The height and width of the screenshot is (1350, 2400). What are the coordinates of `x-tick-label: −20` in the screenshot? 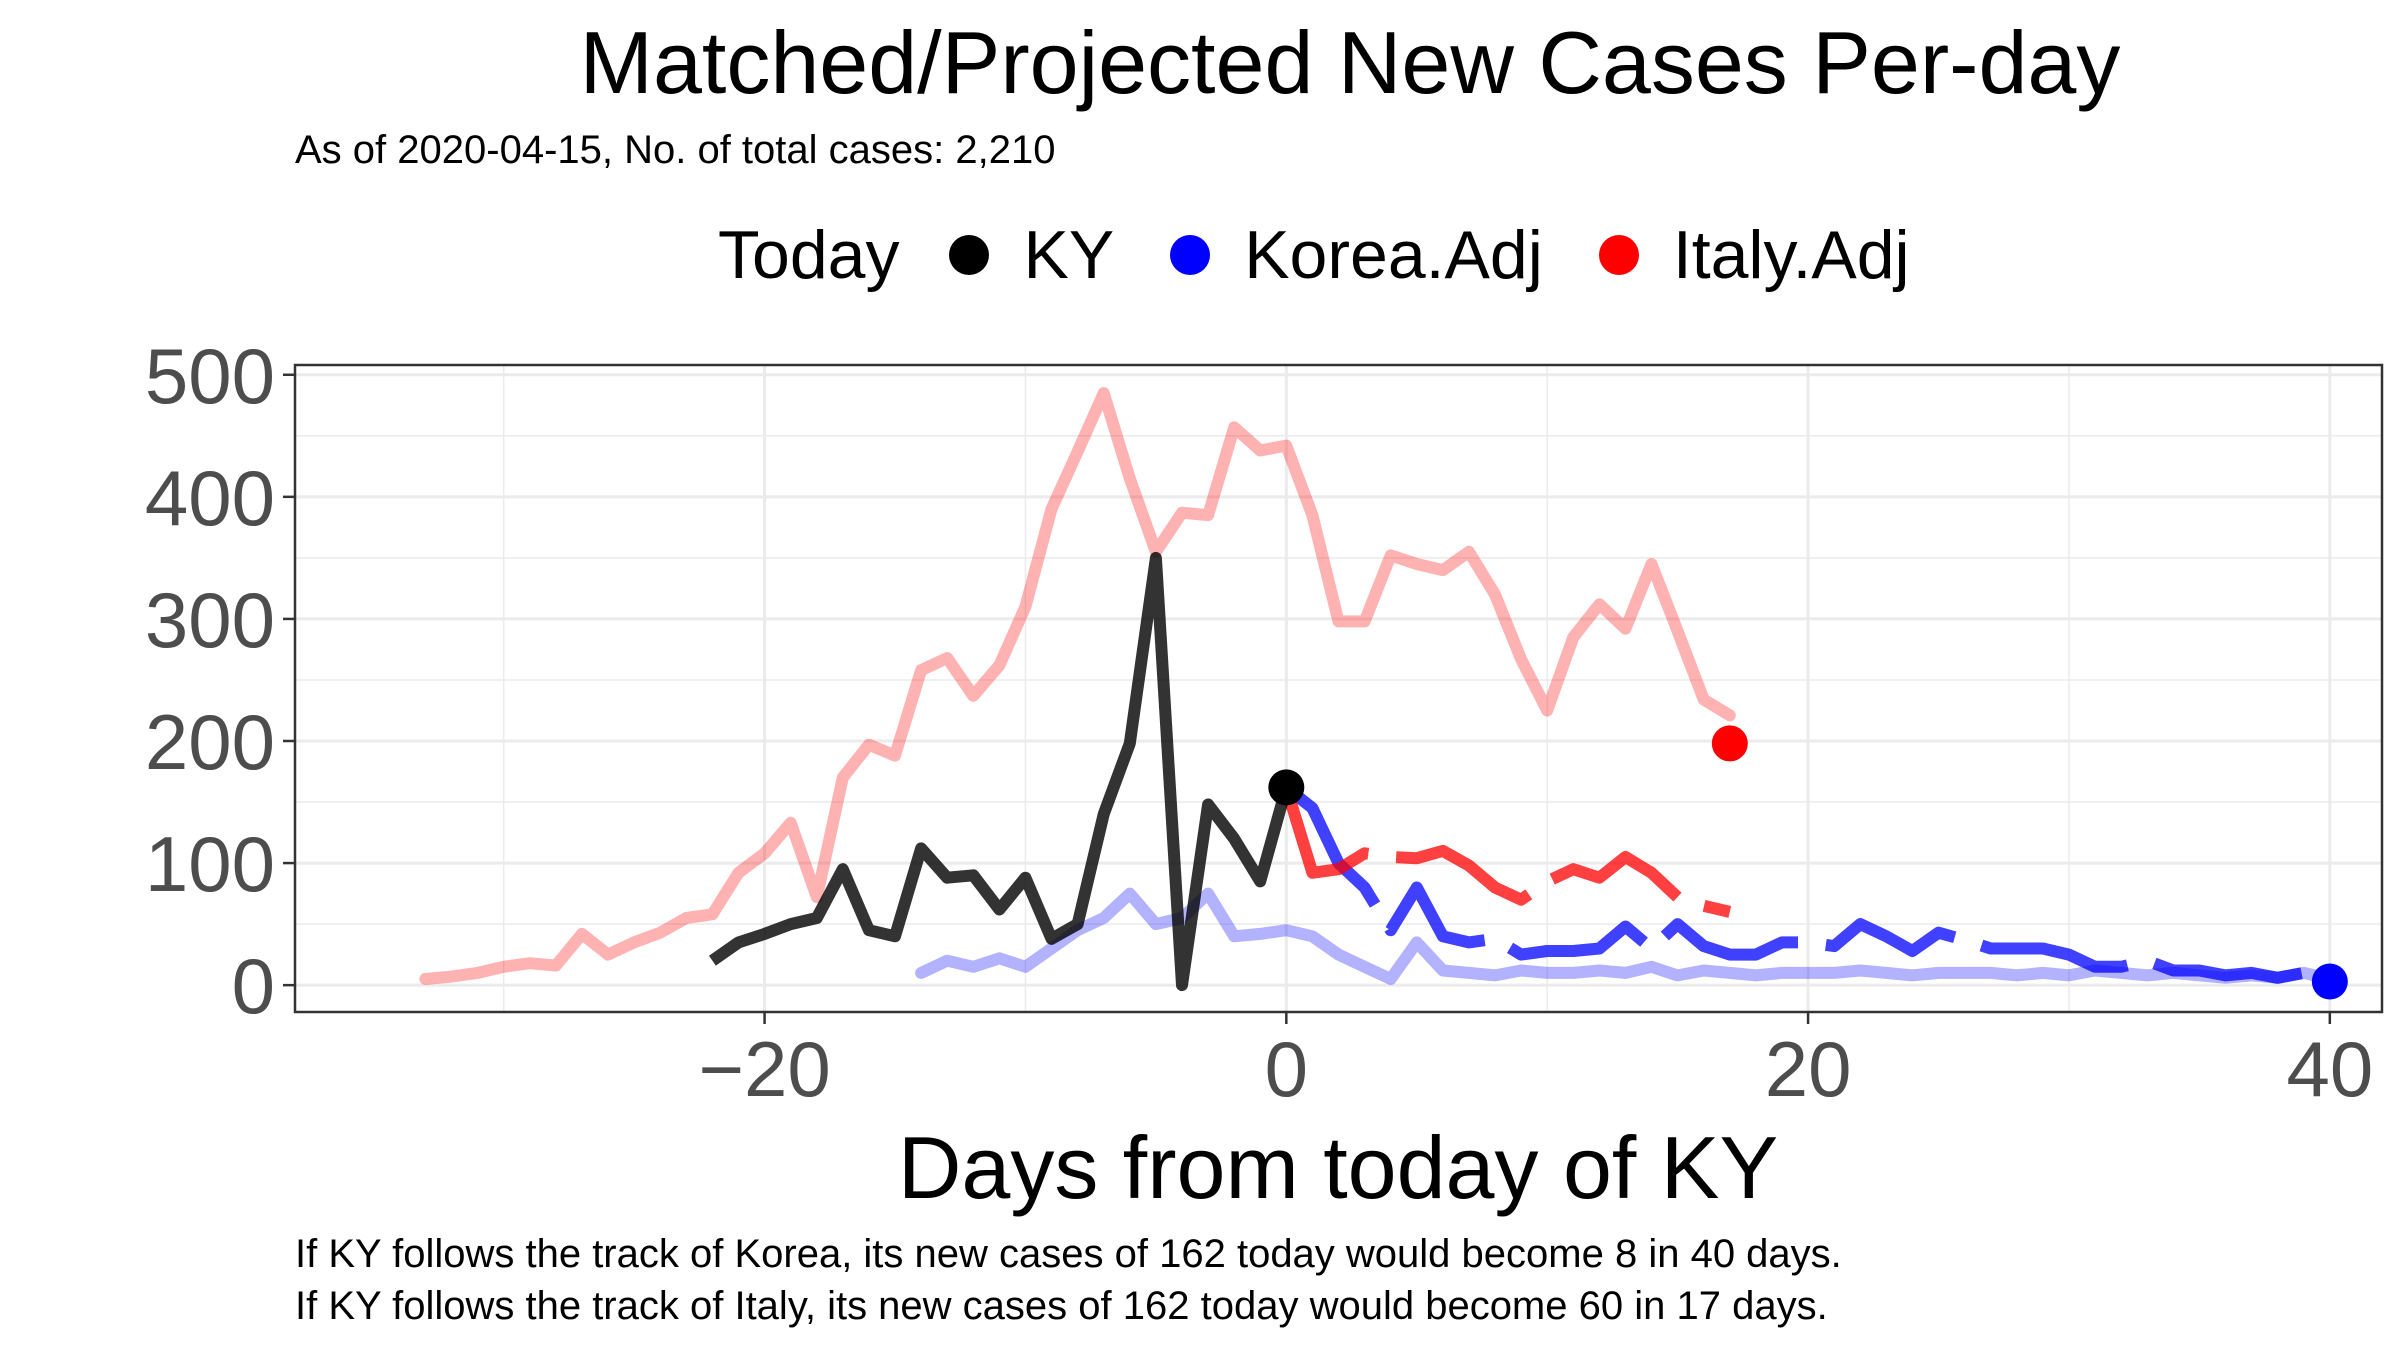 It's located at (764, 1069).